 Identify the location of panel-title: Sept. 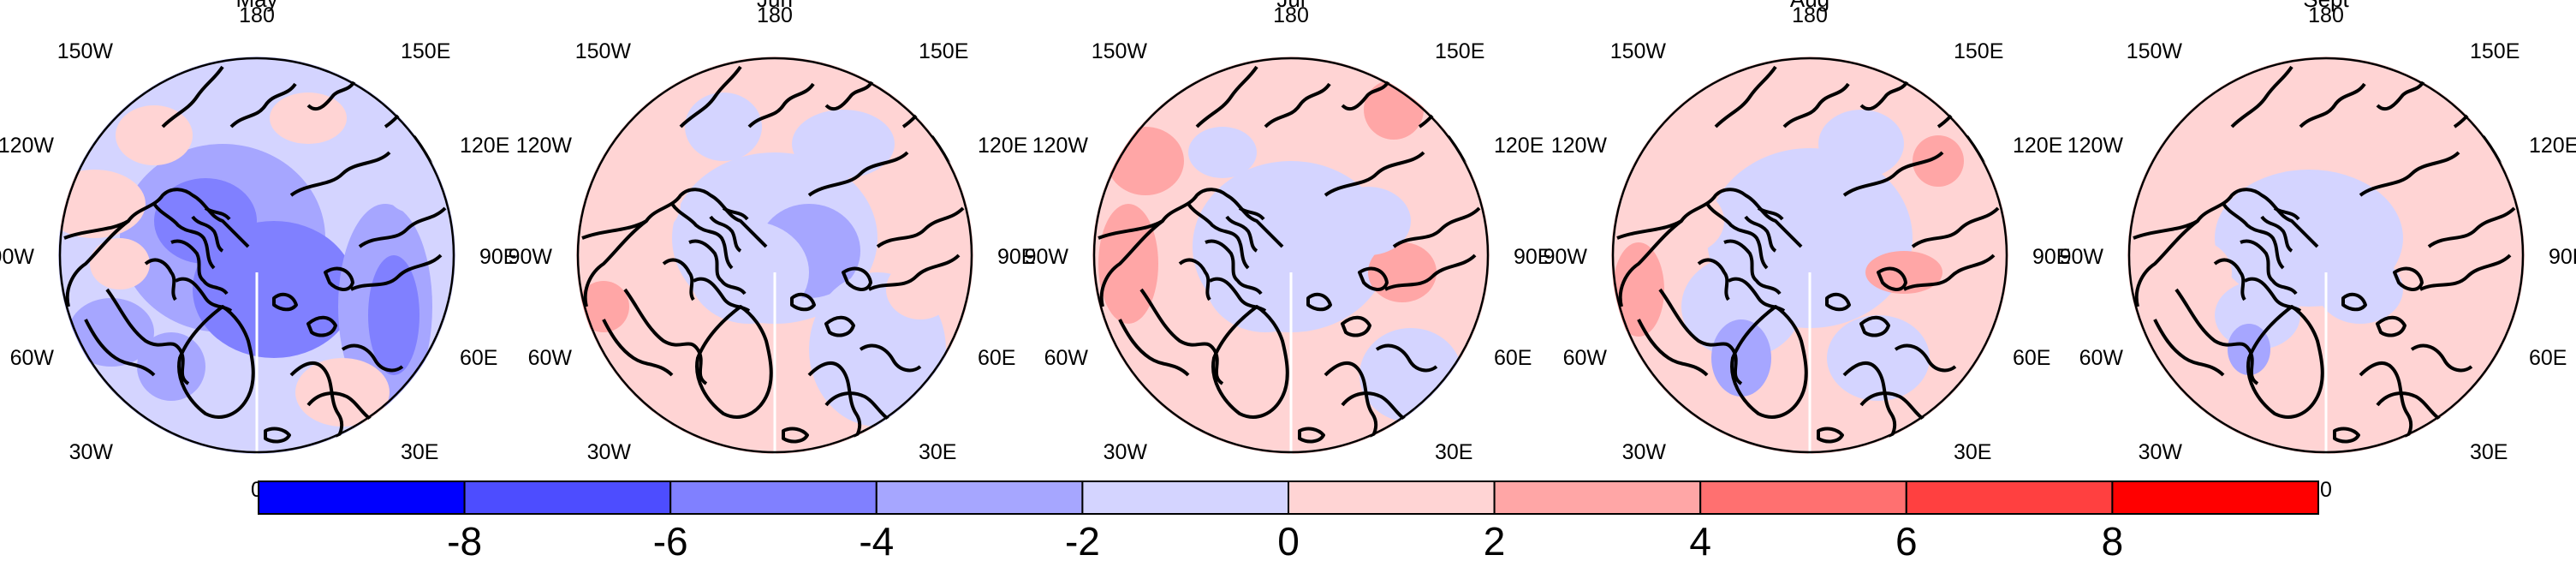
(2326, 6).